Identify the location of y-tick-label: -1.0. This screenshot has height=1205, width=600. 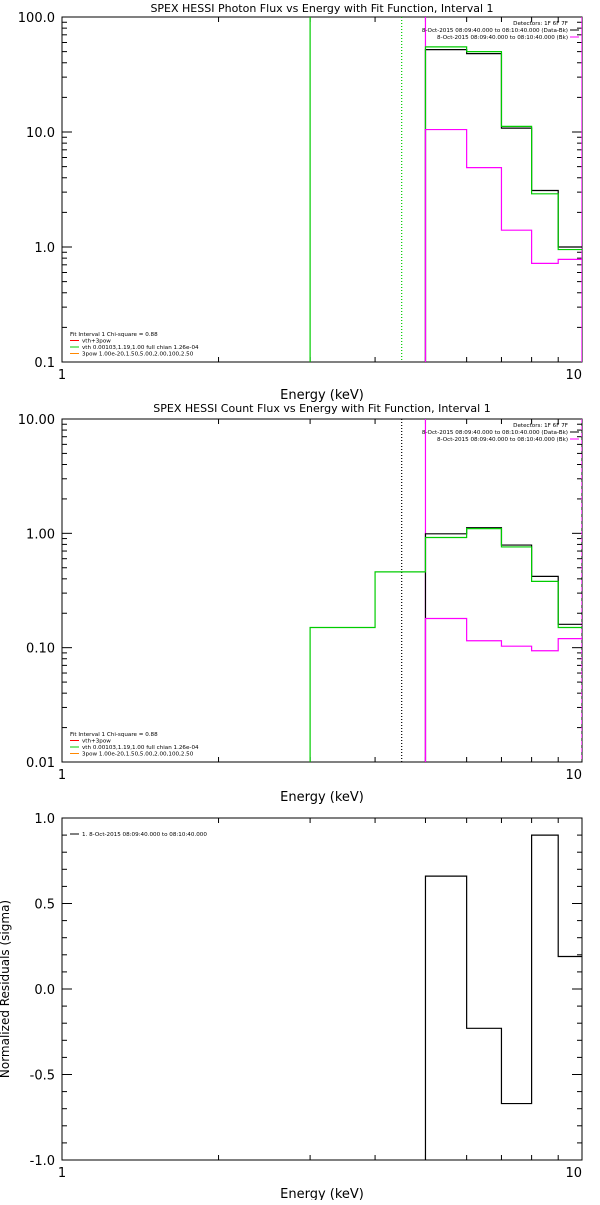
(42, 1161).